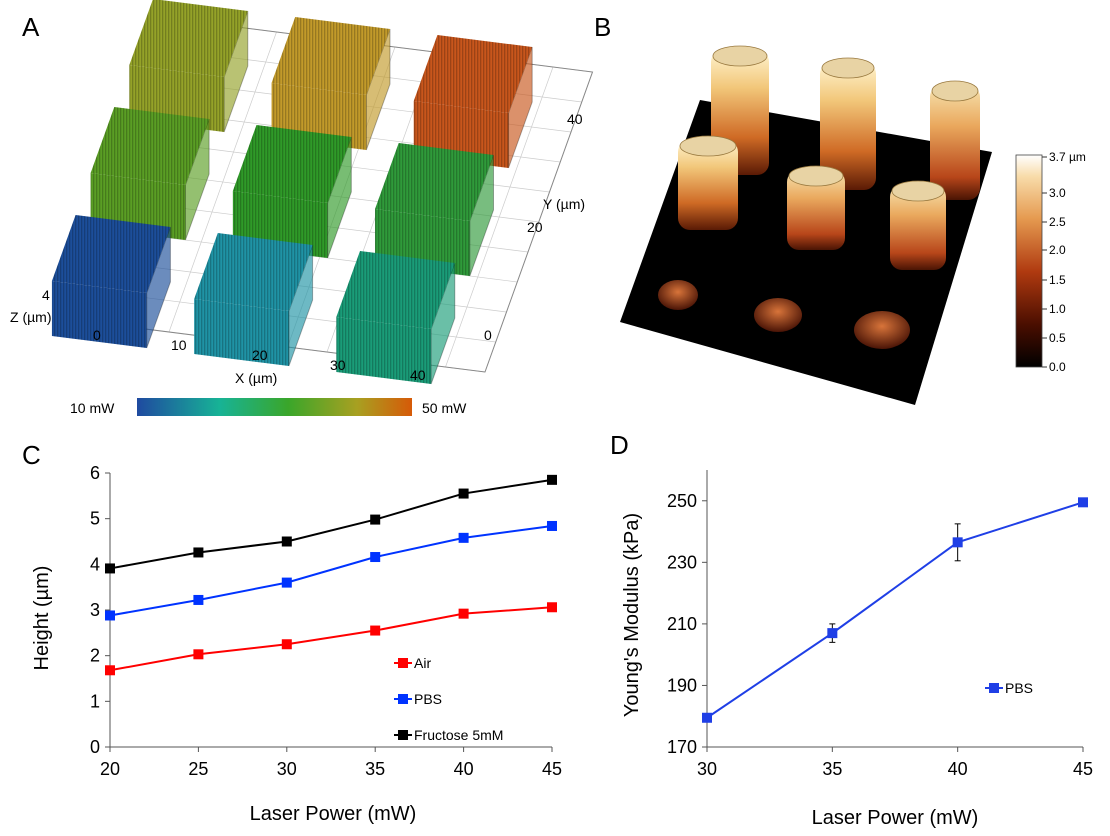 The height and width of the screenshot is (836, 1110). What do you see at coordinates (1083, 769) in the screenshot?
I see `x-tick-label: 45` at bounding box center [1083, 769].